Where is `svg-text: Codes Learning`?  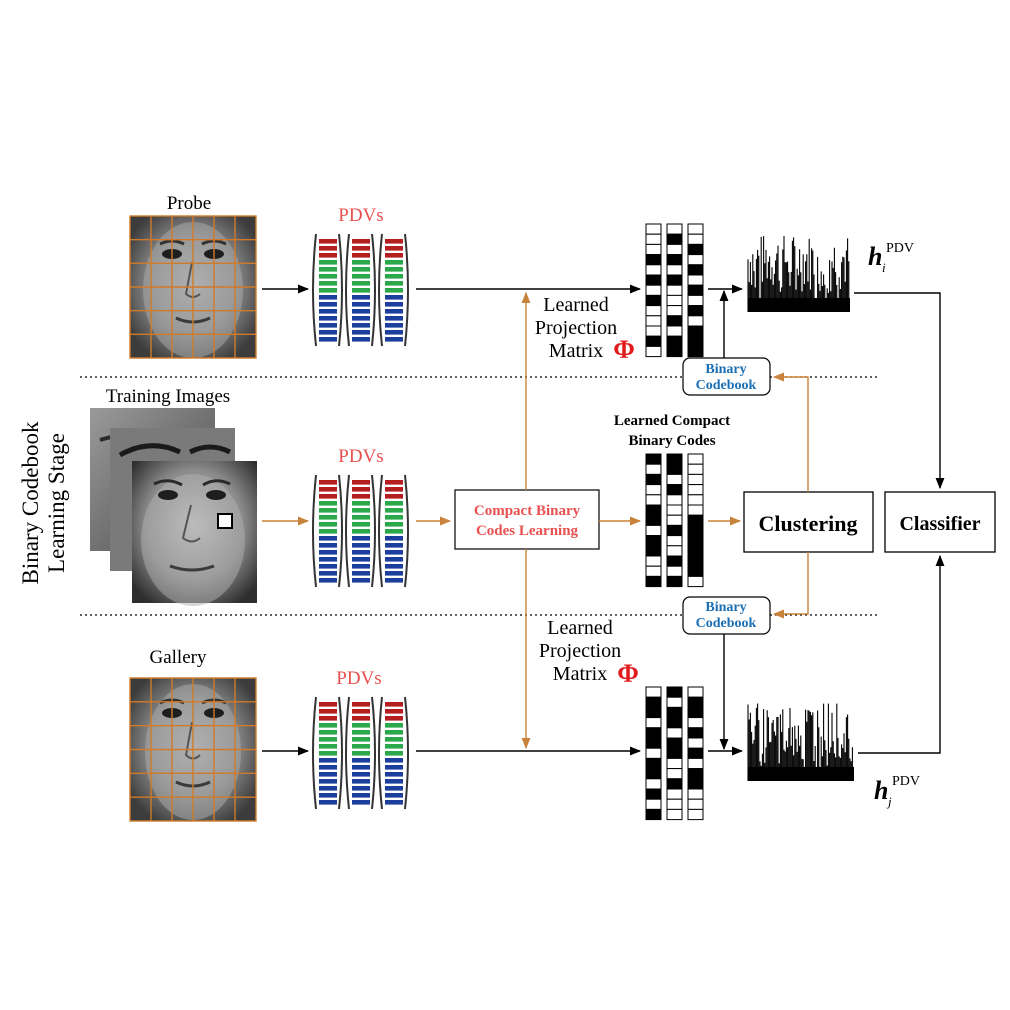
svg-text: Codes Learning is located at coordinates (527, 531).